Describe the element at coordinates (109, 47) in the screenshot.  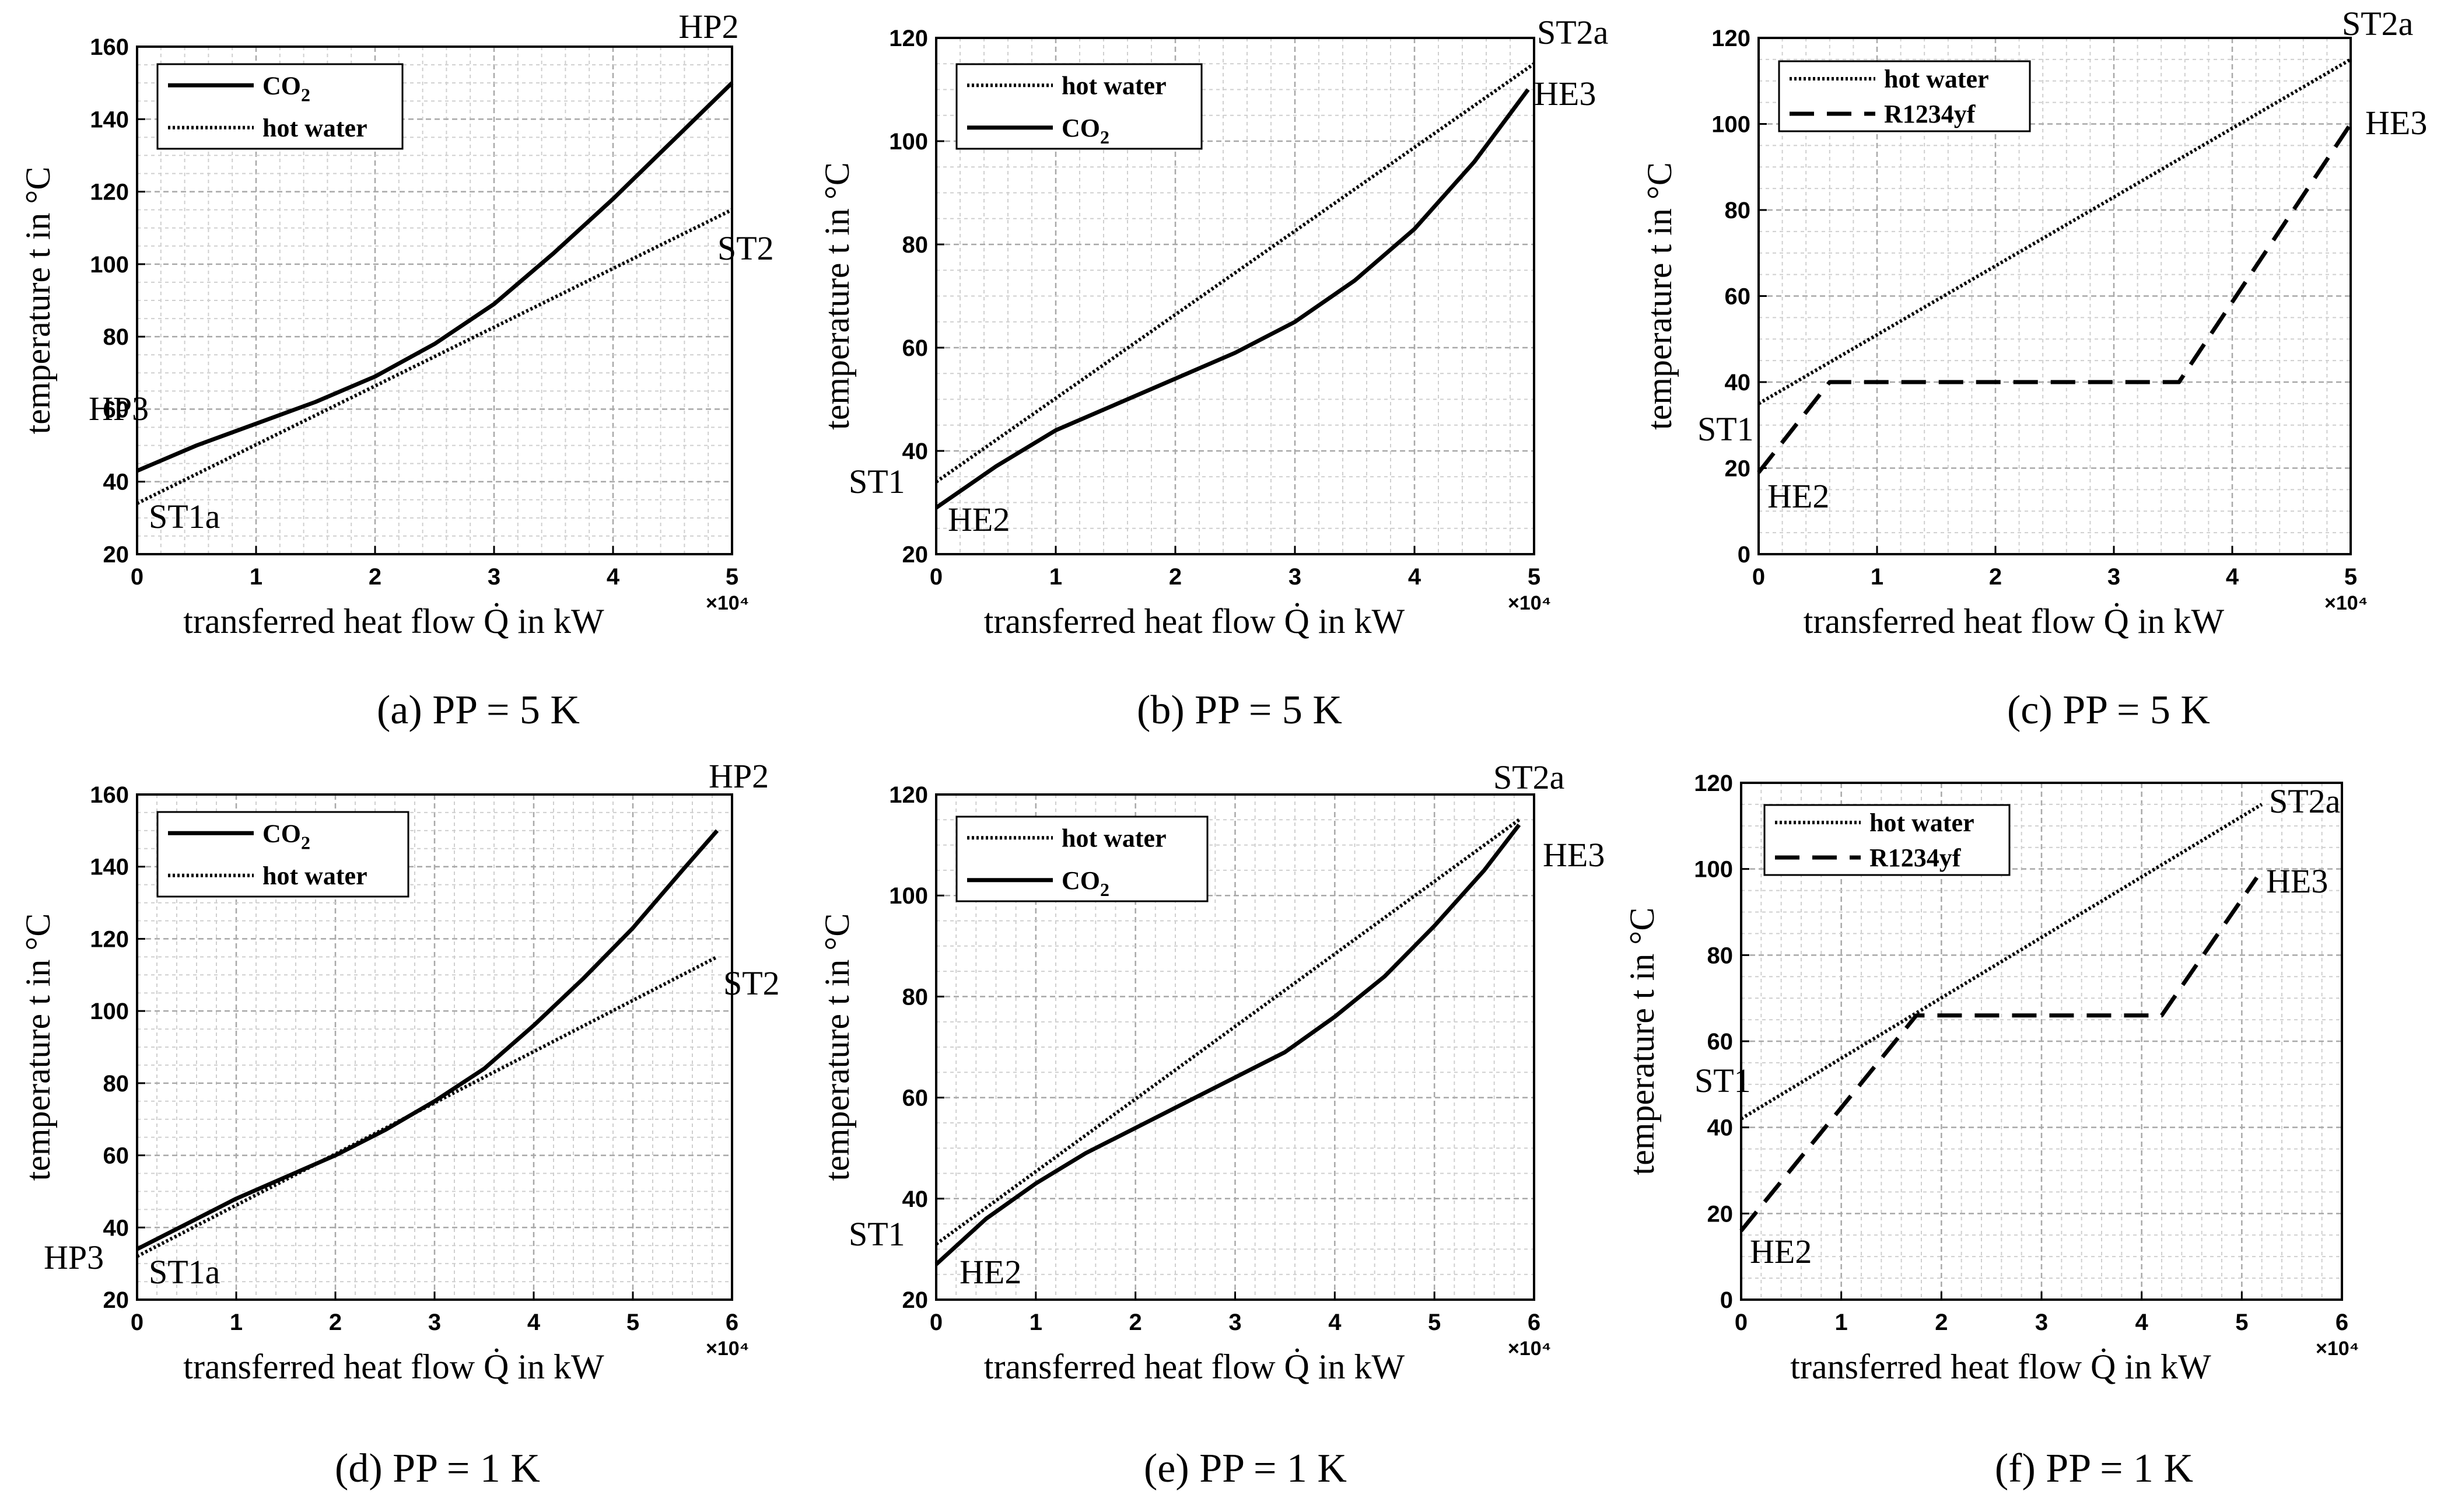
I see `y-tick-label: 160` at that location.